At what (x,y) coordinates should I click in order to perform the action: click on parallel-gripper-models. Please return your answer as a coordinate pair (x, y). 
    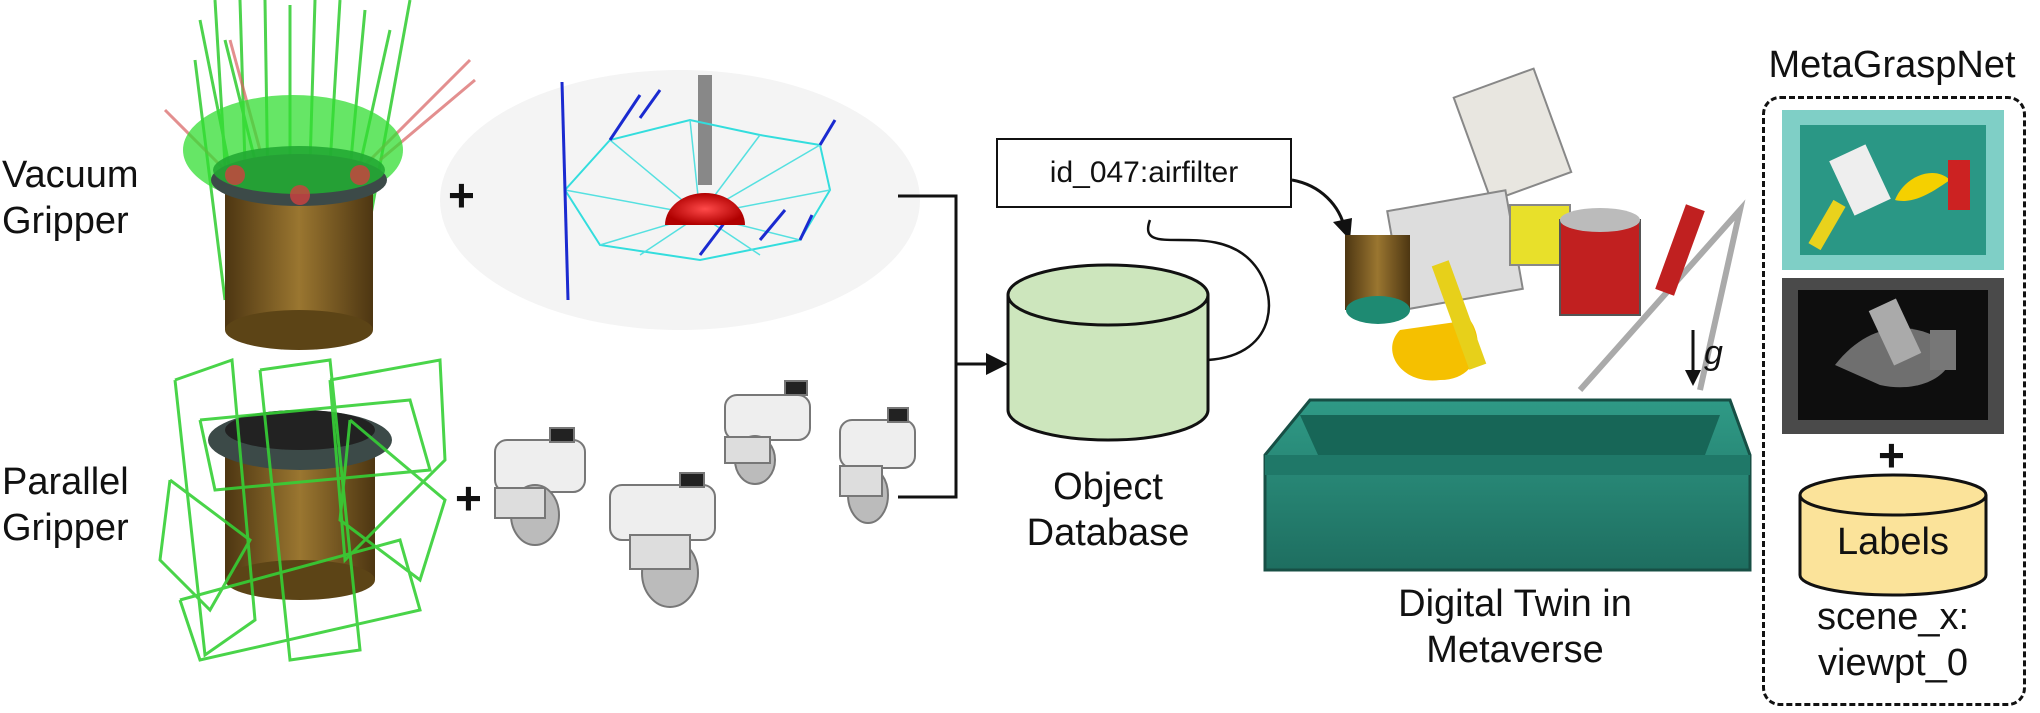
    Looking at the image, I should click on (705, 494).